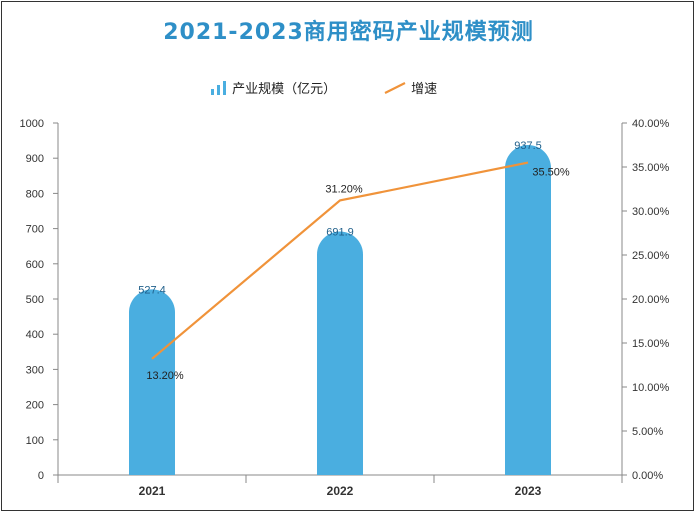 The width and height of the screenshot is (697, 514). I want to click on y-tick-label-right: 30.00%, so click(651, 212).